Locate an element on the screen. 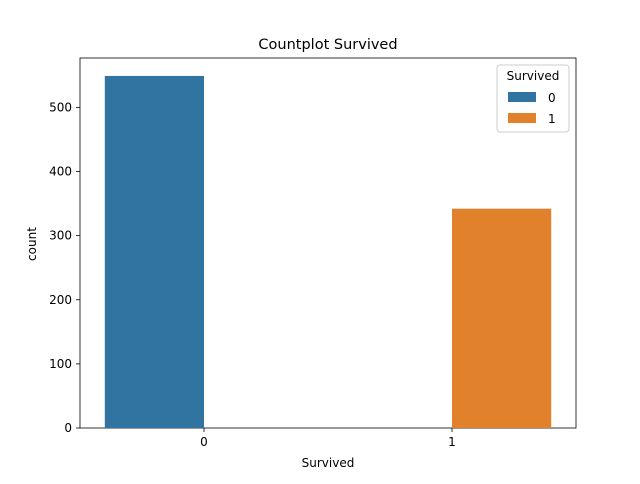  y-tick-label-300: 300 is located at coordinates (60, 236).